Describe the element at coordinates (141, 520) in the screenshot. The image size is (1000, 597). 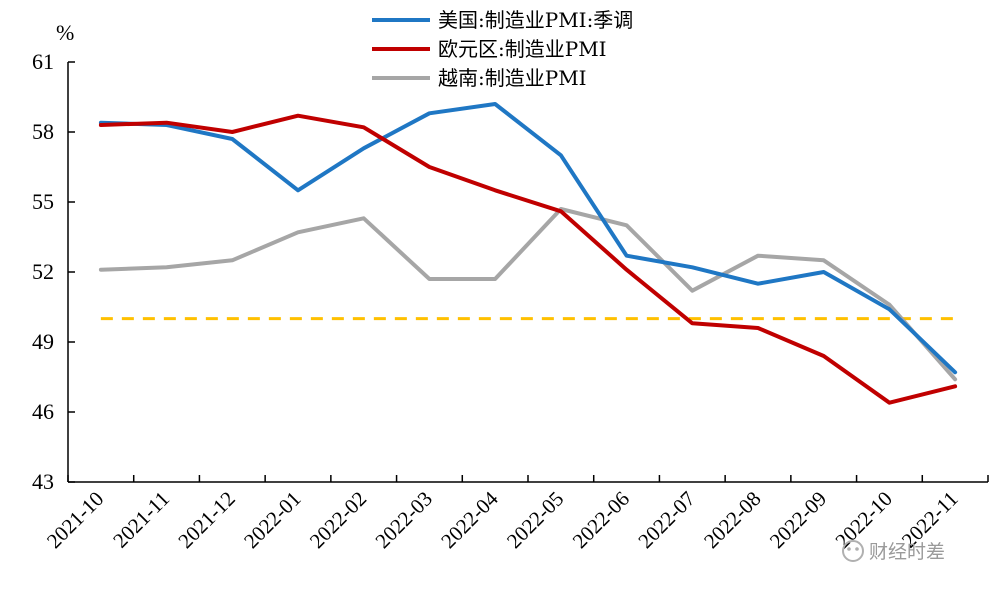
I see `x-tick-label: 2021-11` at that location.